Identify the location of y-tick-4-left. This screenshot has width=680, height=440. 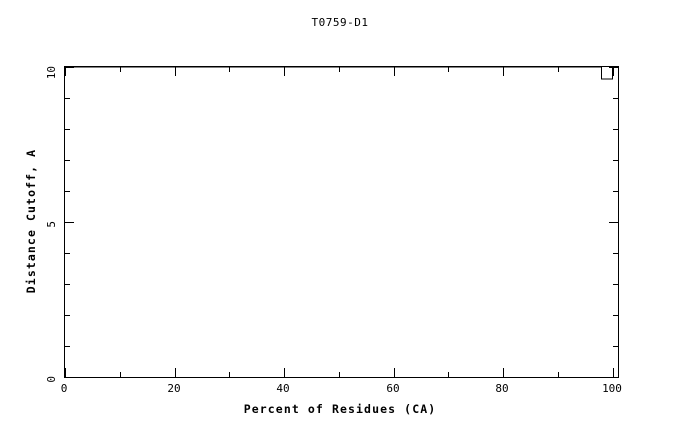
(67, 253).